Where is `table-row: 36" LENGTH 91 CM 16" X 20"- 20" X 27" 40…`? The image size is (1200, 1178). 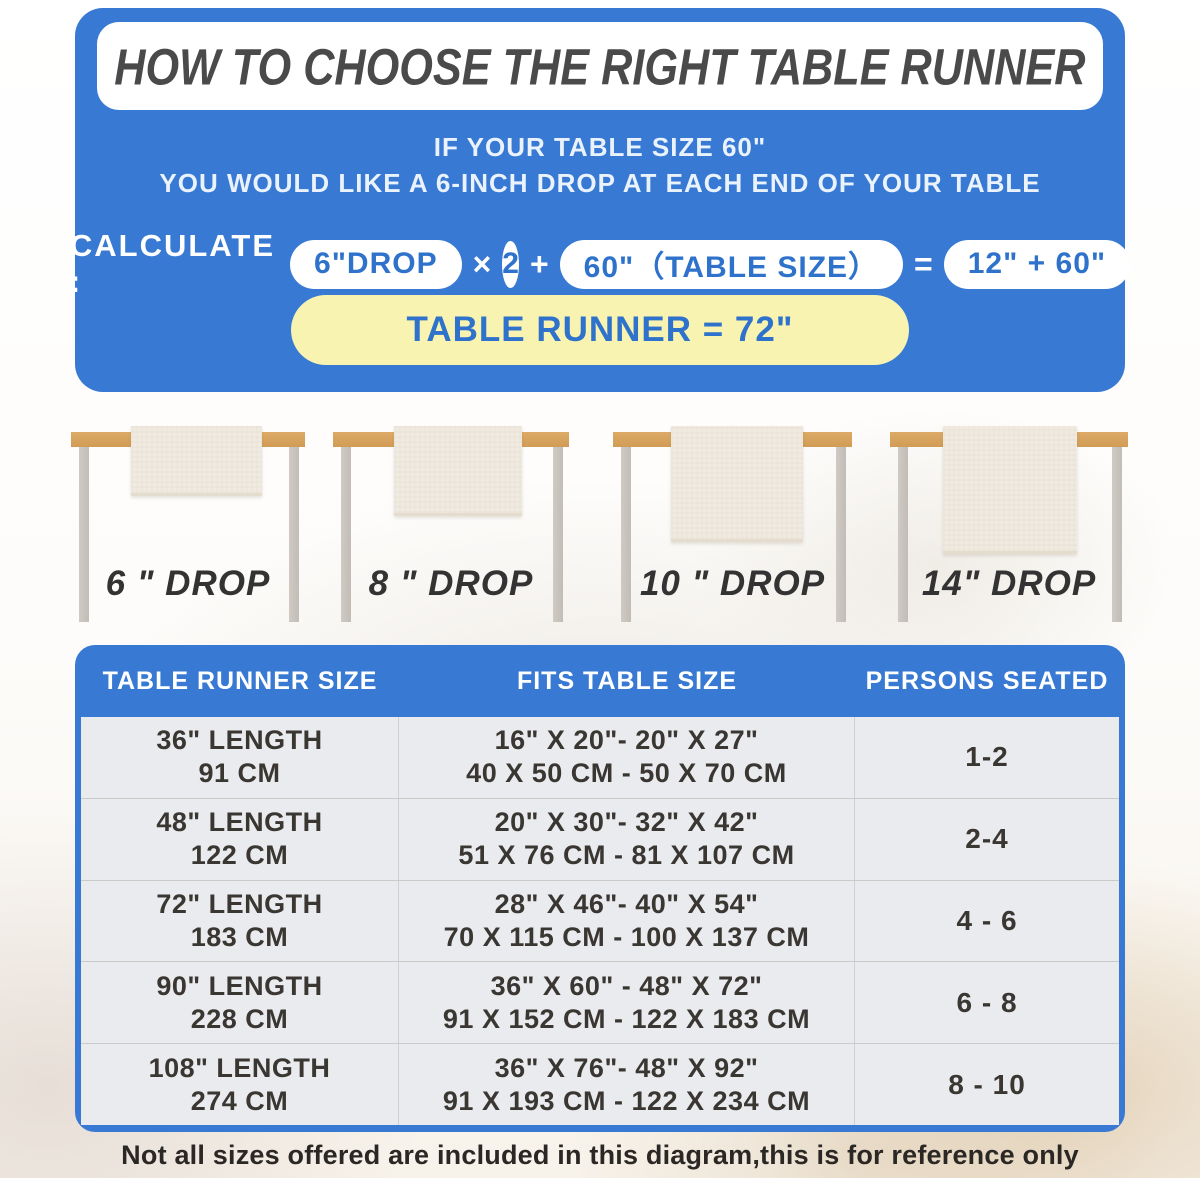
table-row: 36" LENGTH 91 CM 16" X 20"- 20" X 27" 40… is located at coordinates (600, 757).